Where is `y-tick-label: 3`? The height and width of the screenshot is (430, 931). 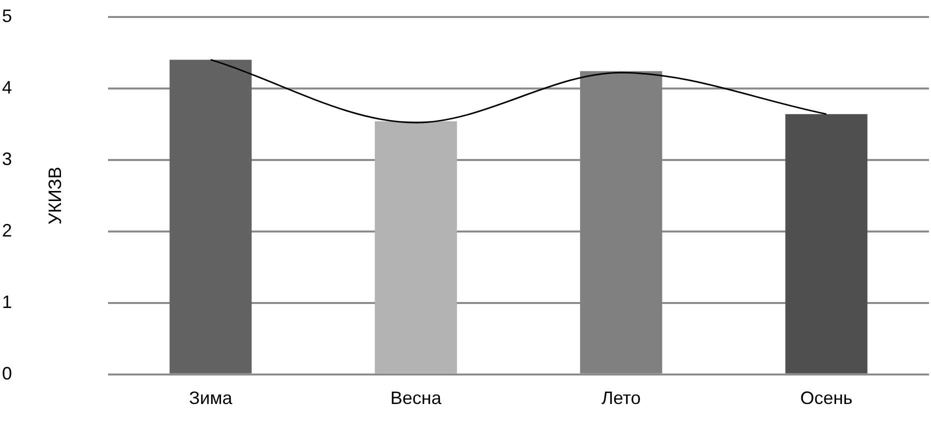
y-tick-label: 3 is located at coordinates (7, 158).